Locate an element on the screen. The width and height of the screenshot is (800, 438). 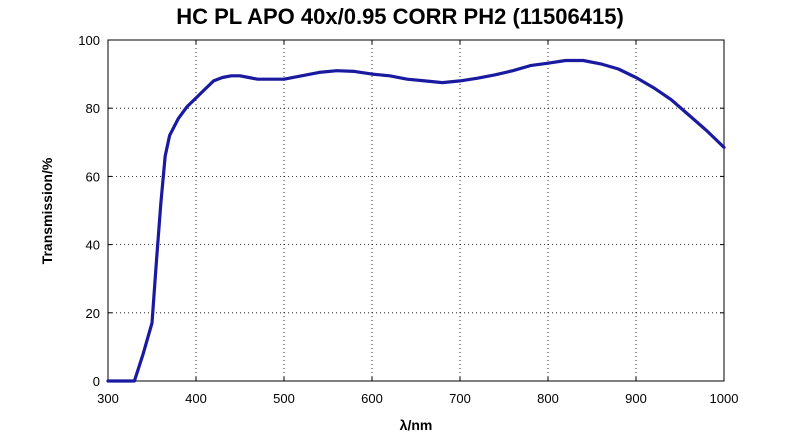
y-tick-label: 60 is located at coordinates (93, 176).